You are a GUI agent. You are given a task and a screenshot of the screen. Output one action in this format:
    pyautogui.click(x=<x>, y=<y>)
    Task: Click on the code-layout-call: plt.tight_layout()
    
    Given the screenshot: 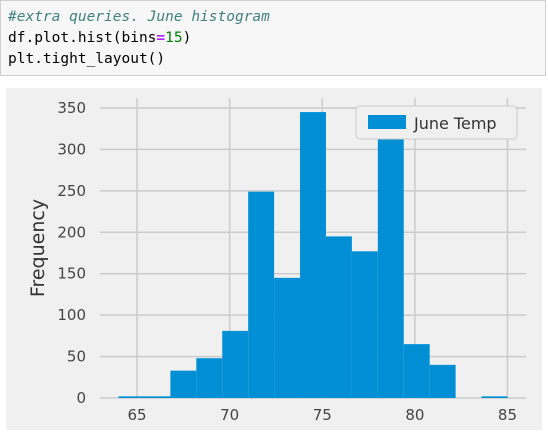 What is the action you would take?
    pyautogui.click(x=87, y=59)
    